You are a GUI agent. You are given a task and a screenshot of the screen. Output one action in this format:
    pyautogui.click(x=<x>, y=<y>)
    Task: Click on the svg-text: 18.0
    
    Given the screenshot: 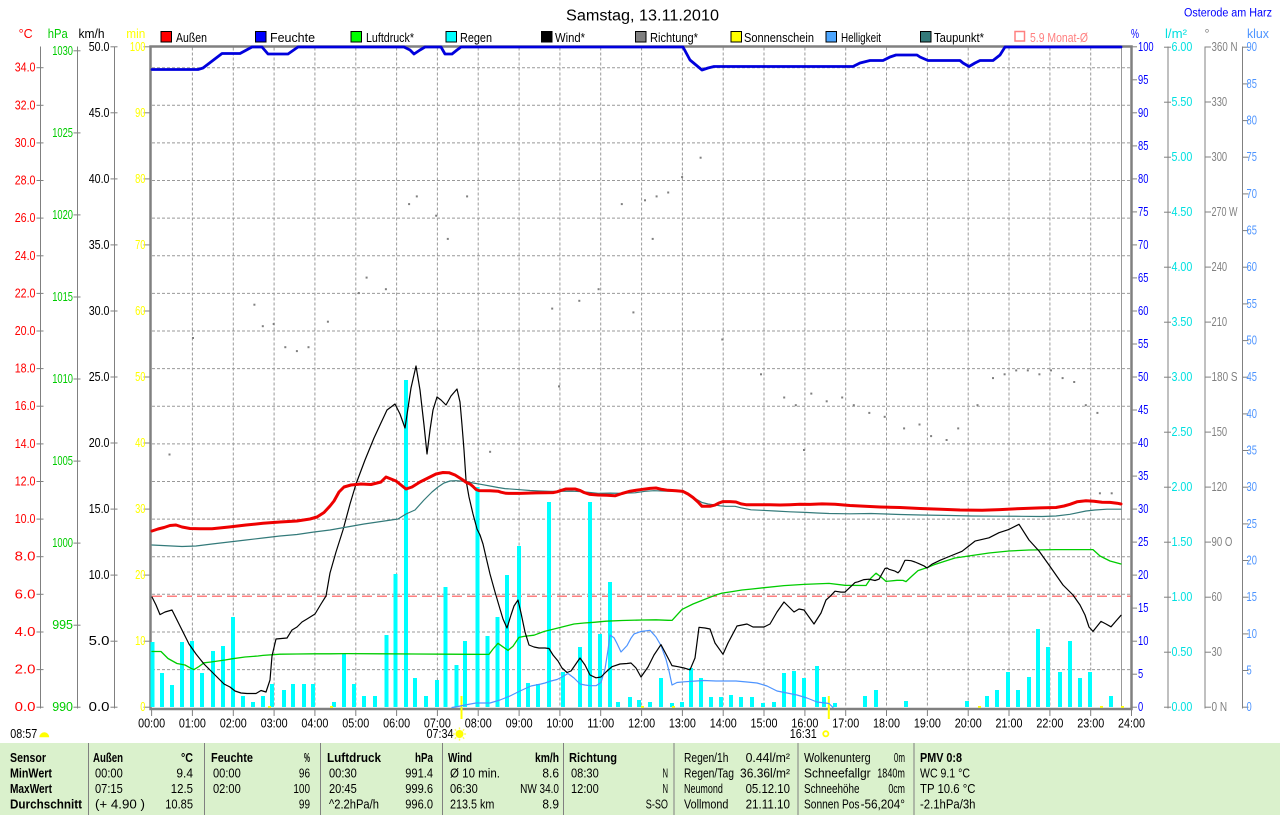 What is the action you would take?
    pyautogui.click(x=25, y=369)
    